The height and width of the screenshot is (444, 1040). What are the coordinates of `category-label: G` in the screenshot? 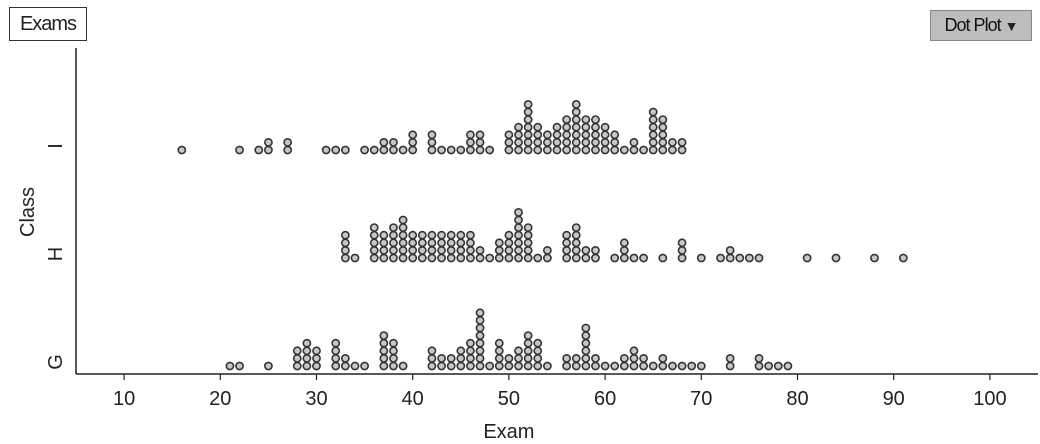 It's located at (56, 362).